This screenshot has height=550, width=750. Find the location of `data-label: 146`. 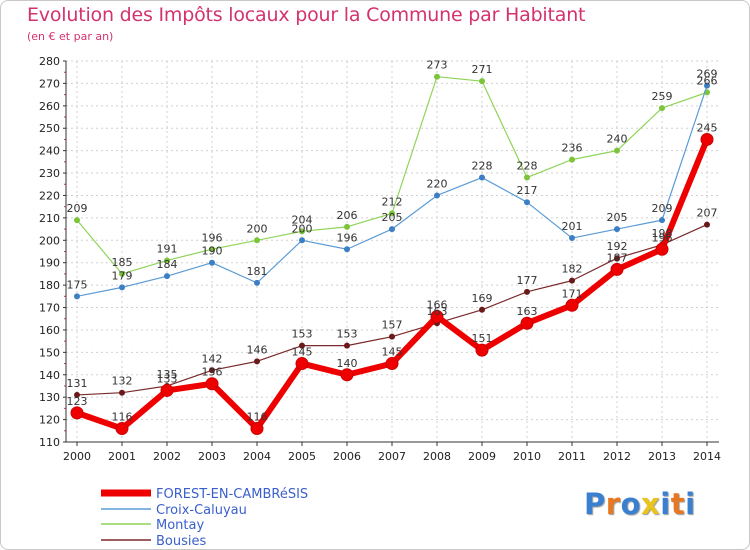

data-label: 146 is located at coordinates (257, 349).